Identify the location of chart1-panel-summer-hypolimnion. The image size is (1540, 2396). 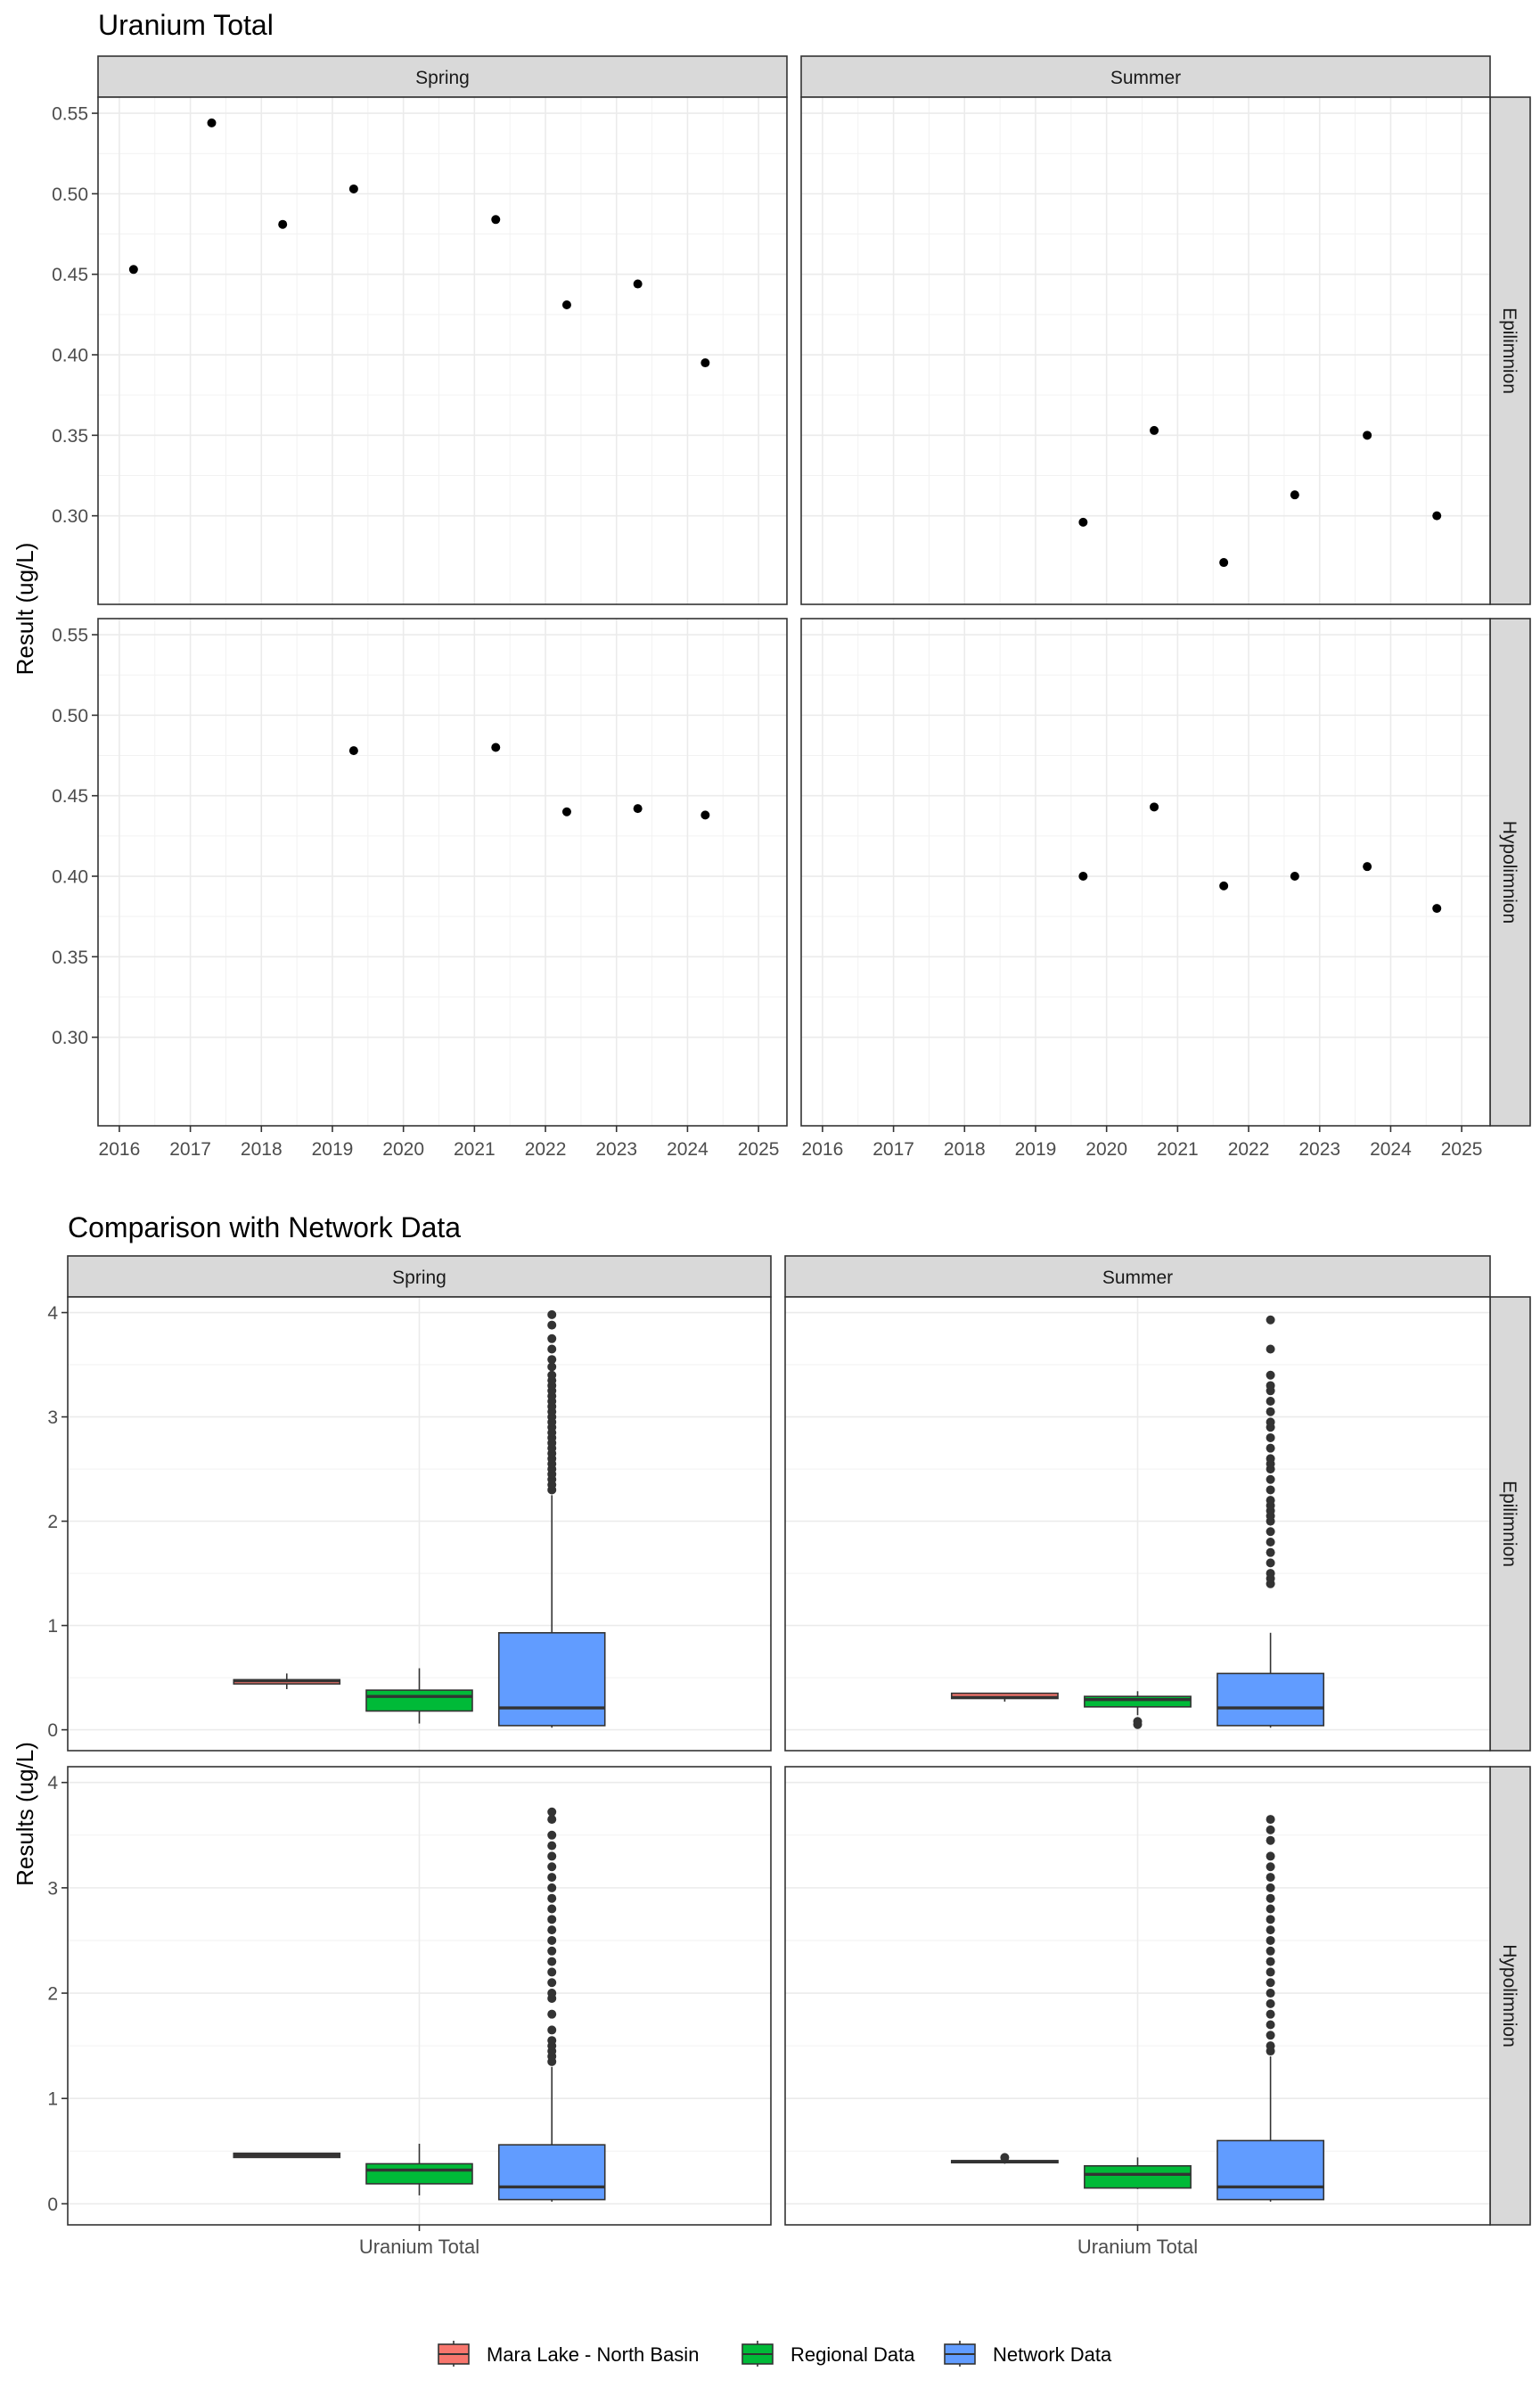
(1145, 872).